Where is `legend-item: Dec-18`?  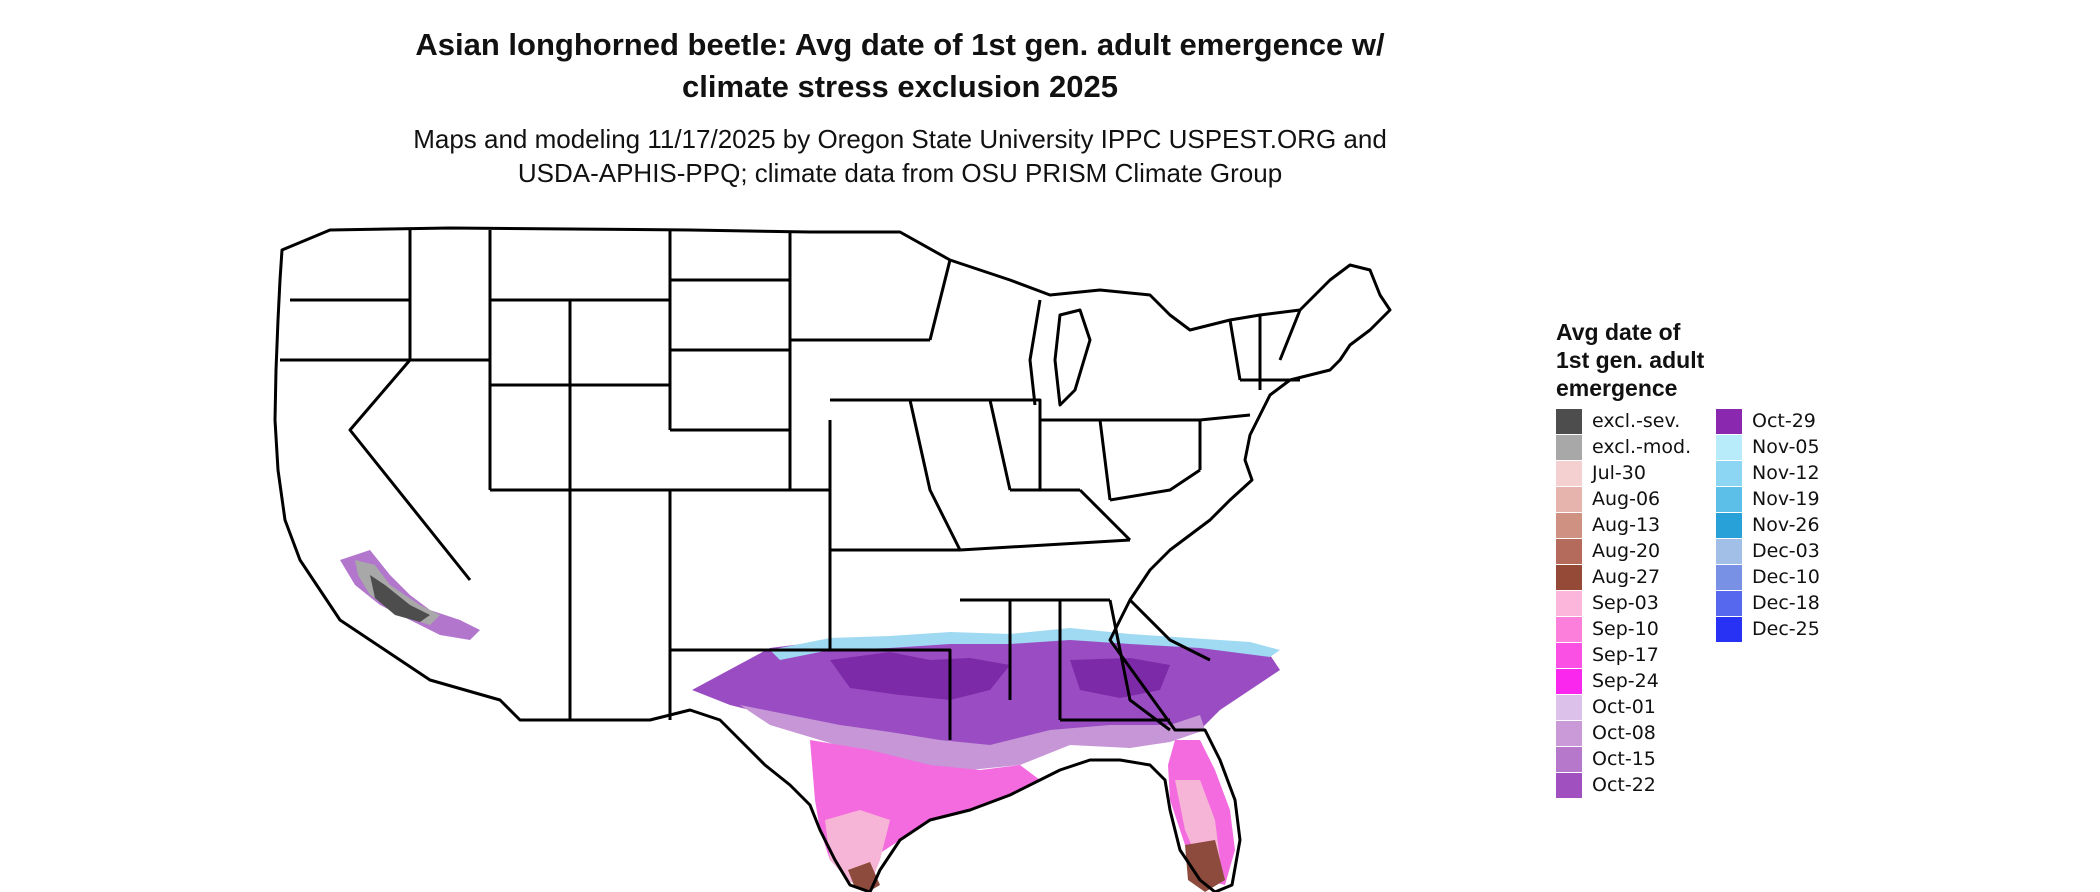 legend-item: Dec-18 is located at coordinates (1816, 603).